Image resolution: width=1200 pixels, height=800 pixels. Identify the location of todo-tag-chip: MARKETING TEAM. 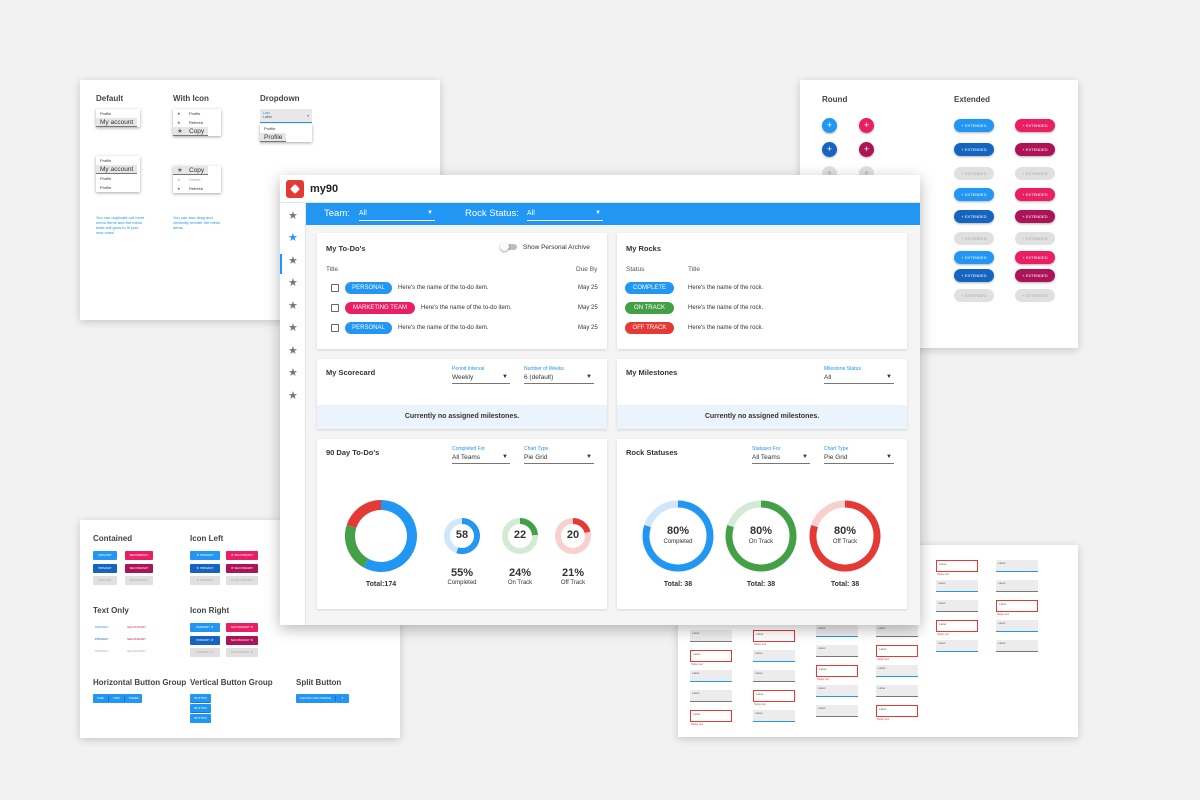
(380, 308).